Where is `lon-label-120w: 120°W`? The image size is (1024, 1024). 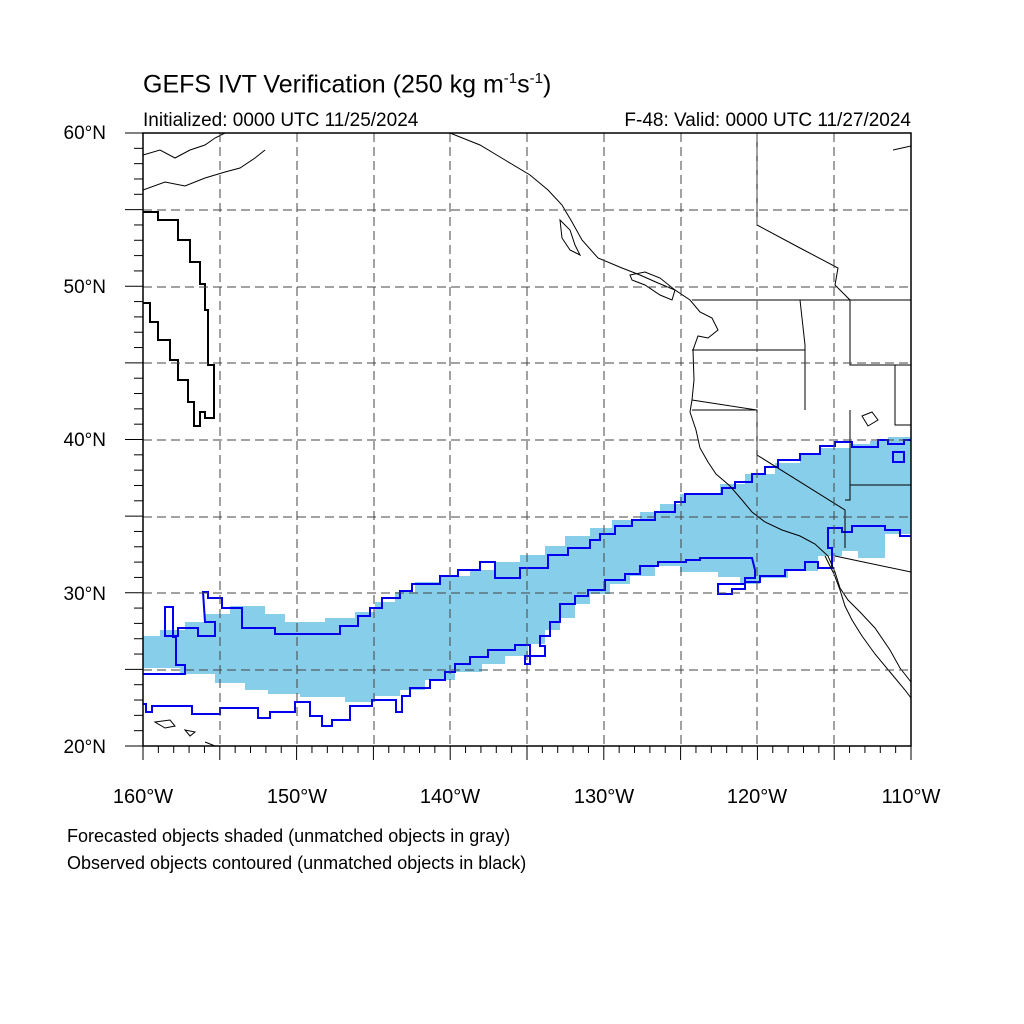
lon-label-120w: 120°W is located at coordinates (757, 797).